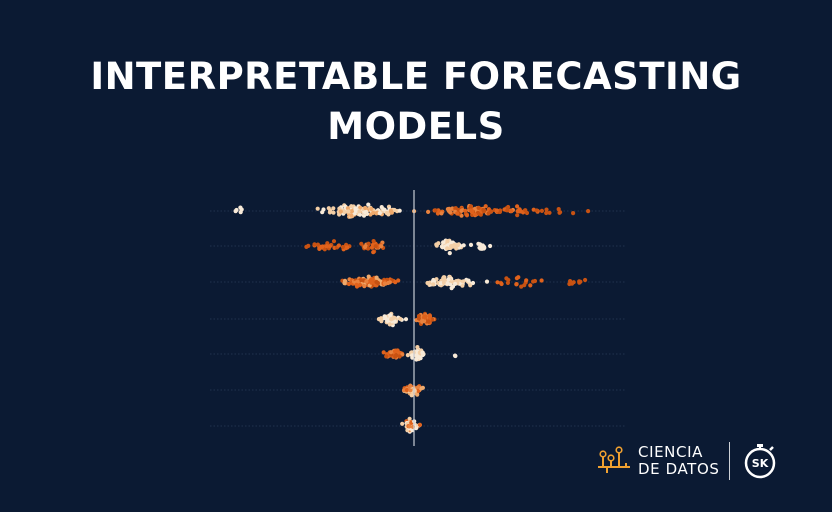 The image size is (832, 512). What do you see at coordinates (679, 469) in the screenshot?
I see `brand-line-2: DE DATOS` at bounding box center [679, 469].